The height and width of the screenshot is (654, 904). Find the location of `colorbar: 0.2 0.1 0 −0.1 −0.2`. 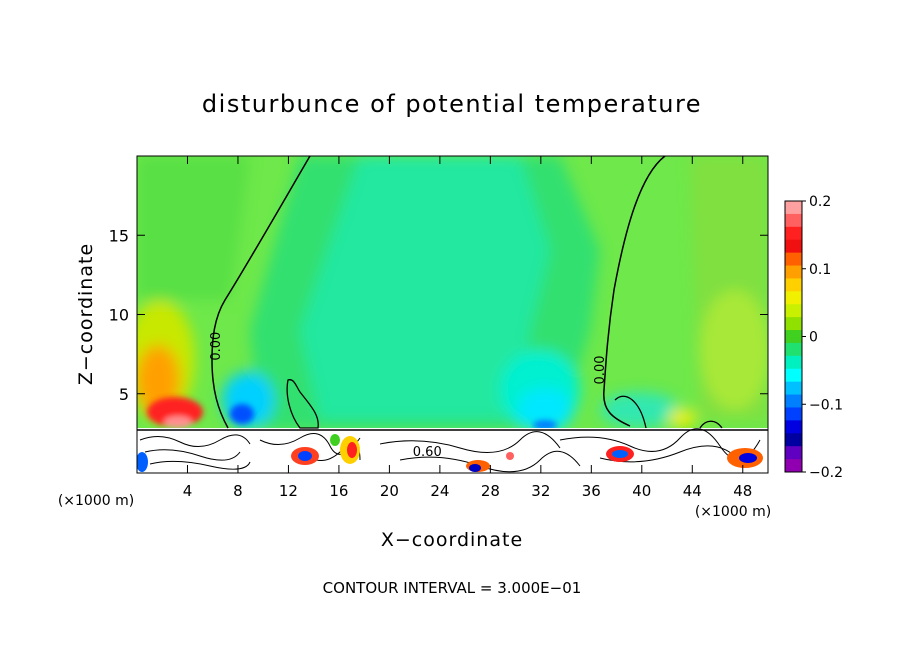

colorbar: 0.2 0.1 0 −0.1 −0.2 is located at coordinates (813, 337).